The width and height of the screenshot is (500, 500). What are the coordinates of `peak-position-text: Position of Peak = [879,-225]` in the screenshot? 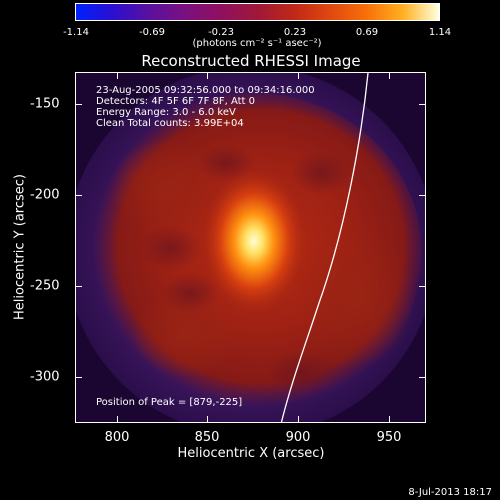 It's located at (169, 402).